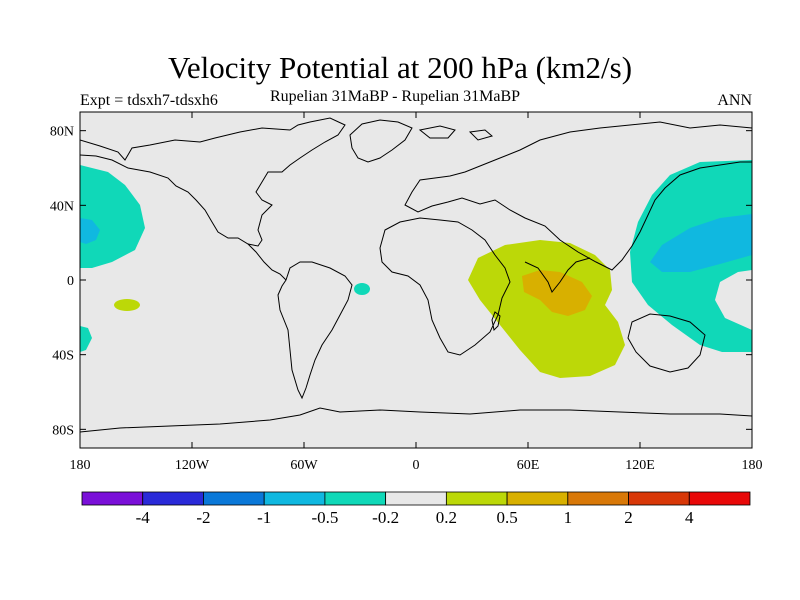 The height and width of the screenshot is (600, 800). Describe the element at coordinates (701, 243) in the screenshot. I see `contour-neg-eastpacific-core` at that location.